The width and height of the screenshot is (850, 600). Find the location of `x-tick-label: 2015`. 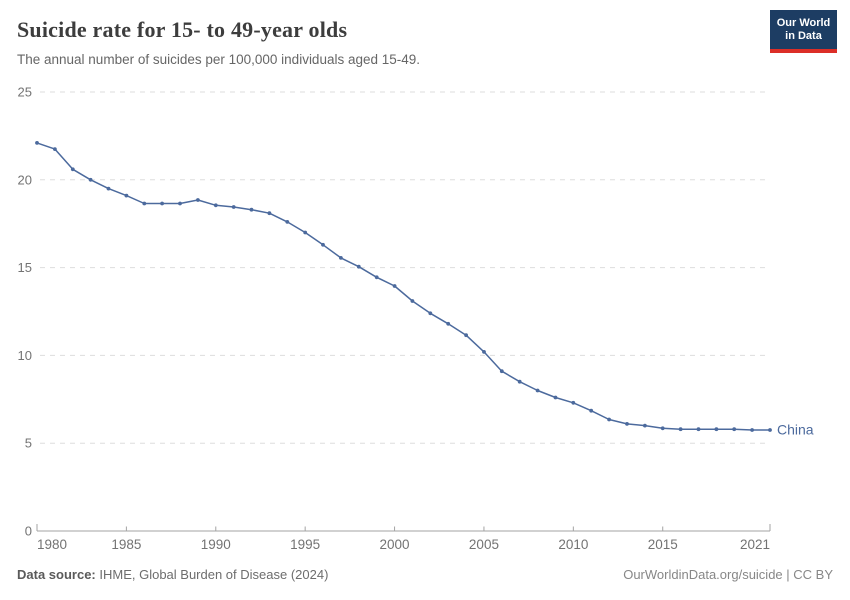

x-tick-label: 2015 is located at coordinates (663, 544).